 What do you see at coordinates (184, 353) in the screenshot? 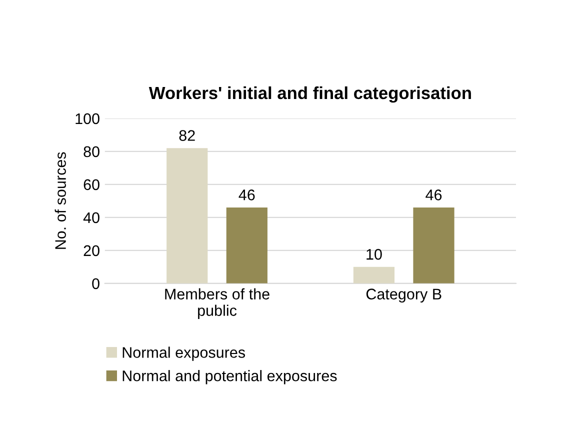
I see `legend-label: Normal exposures` at bounding box center [184, 353].